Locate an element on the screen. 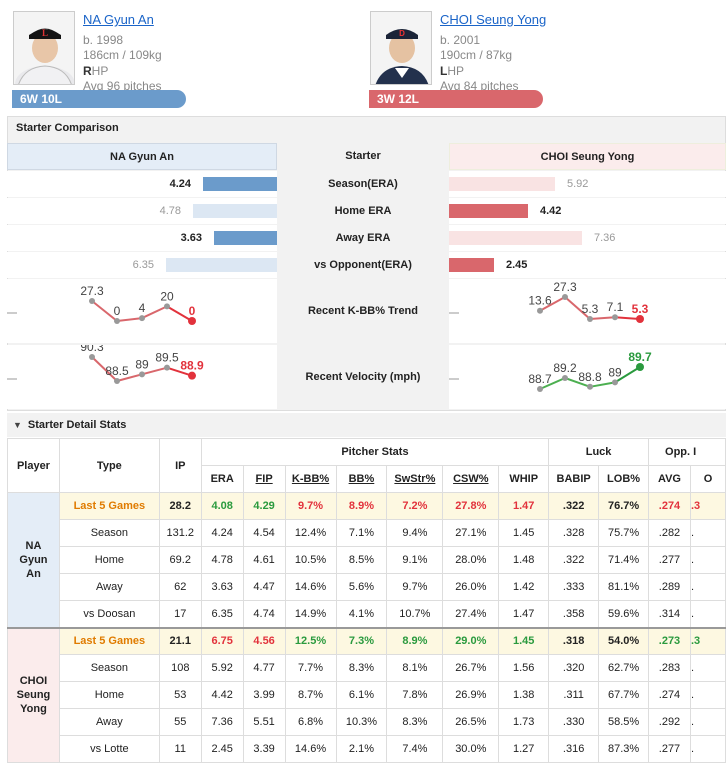  trend-value-label: 27.3 is located at coordinates (92, 291).